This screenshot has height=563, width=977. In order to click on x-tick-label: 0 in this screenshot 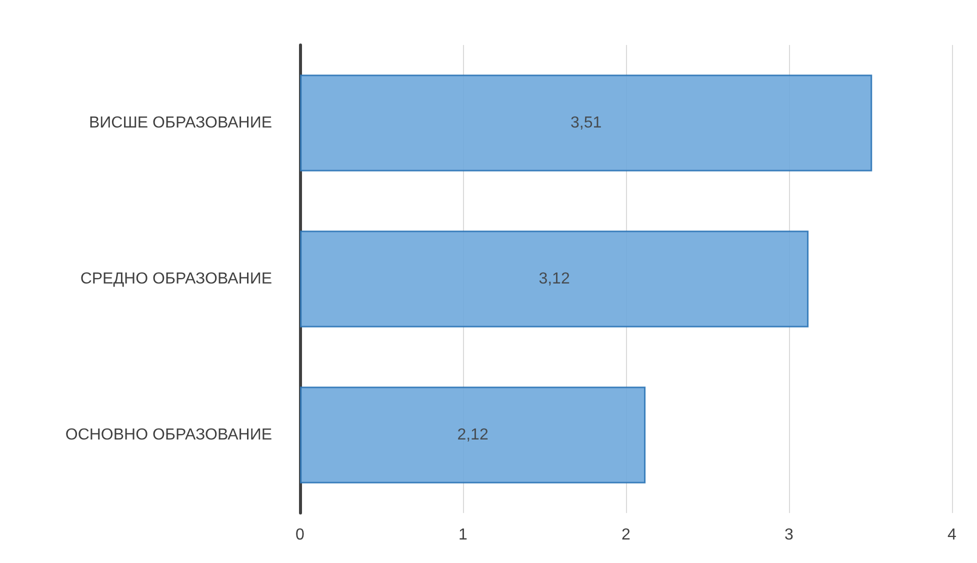, I will do `click(300, 535)`.